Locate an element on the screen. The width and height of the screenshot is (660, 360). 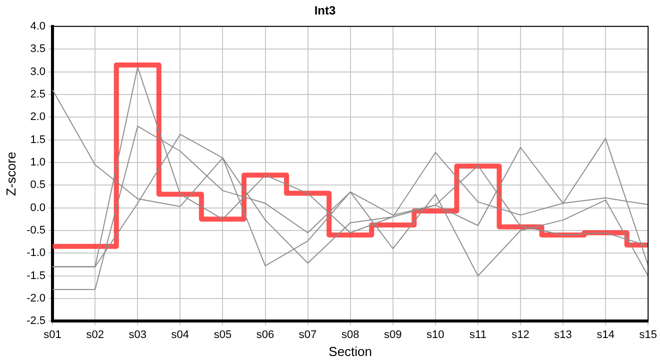
x-tick-label: s08 is located at coordinates (350, 334).